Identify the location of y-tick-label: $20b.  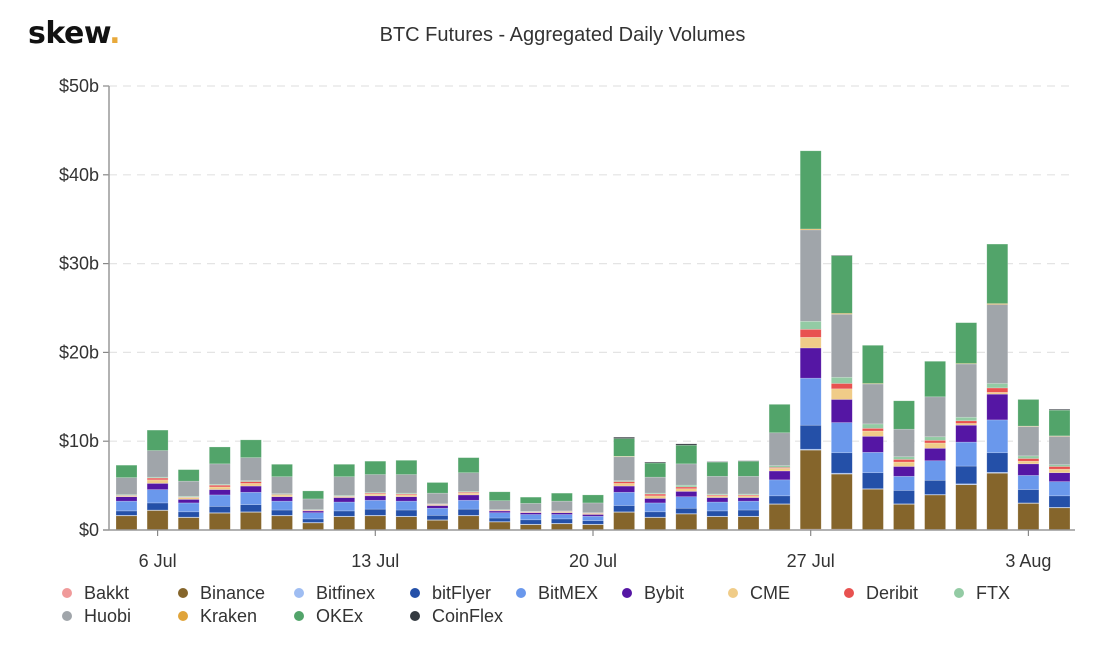
(79, 352).